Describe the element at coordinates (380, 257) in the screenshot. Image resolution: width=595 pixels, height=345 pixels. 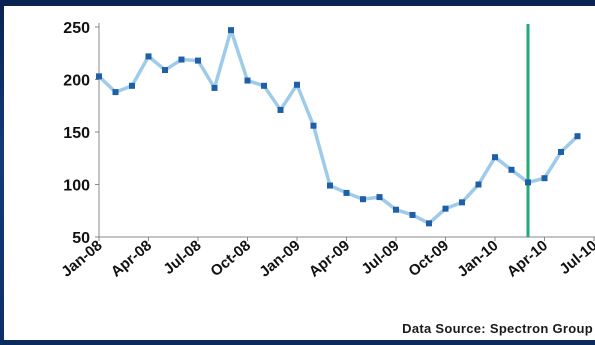
I see `x-tick-label: Jul-09` at that location.